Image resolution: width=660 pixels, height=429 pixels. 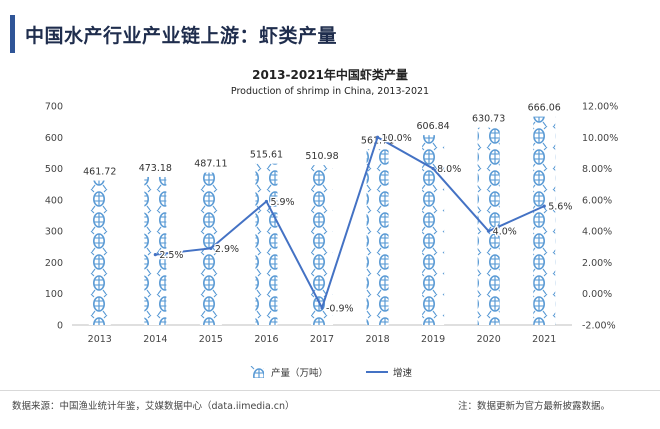 I want to click on y-right-tick-label: -2.00%, so click(x=599, y=326).